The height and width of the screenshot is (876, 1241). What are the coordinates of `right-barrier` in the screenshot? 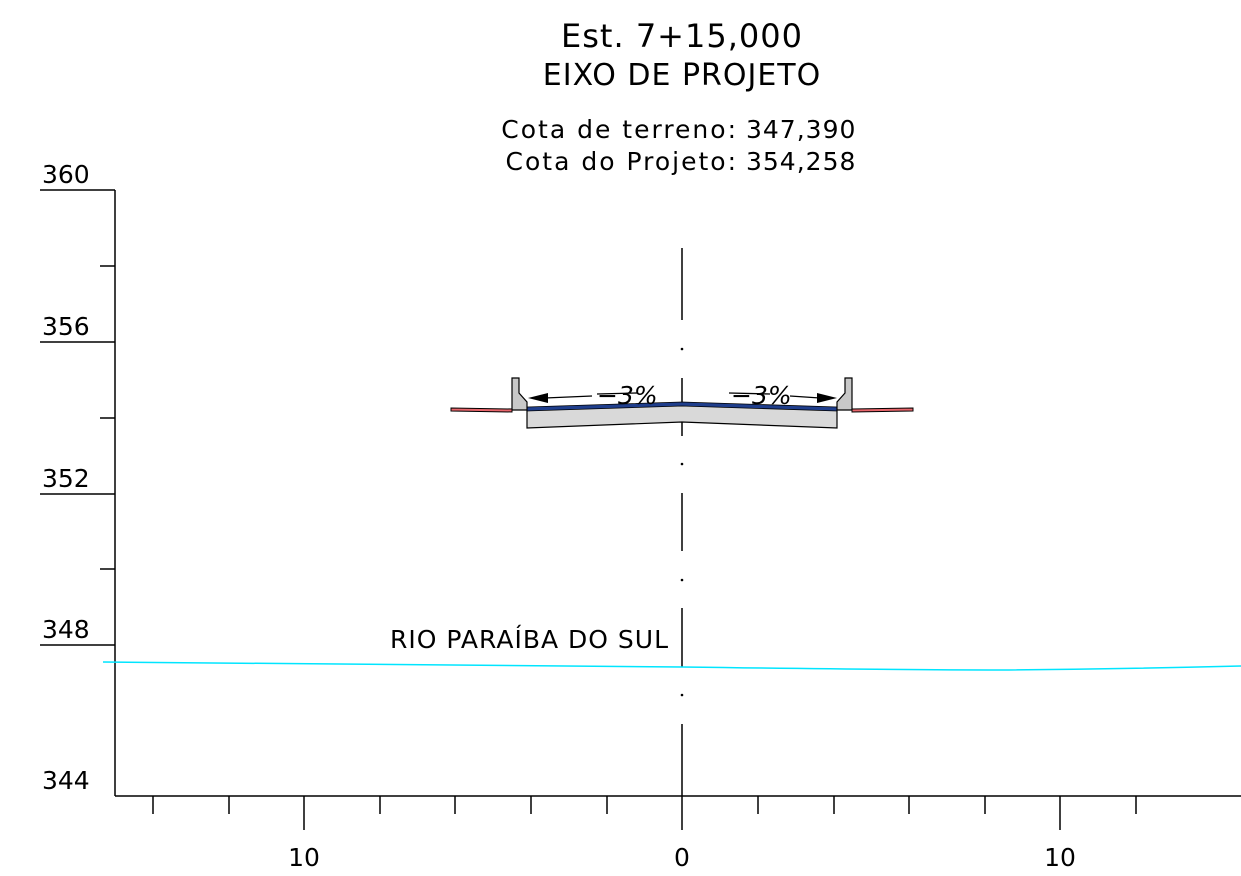 It's located at (844, 394).